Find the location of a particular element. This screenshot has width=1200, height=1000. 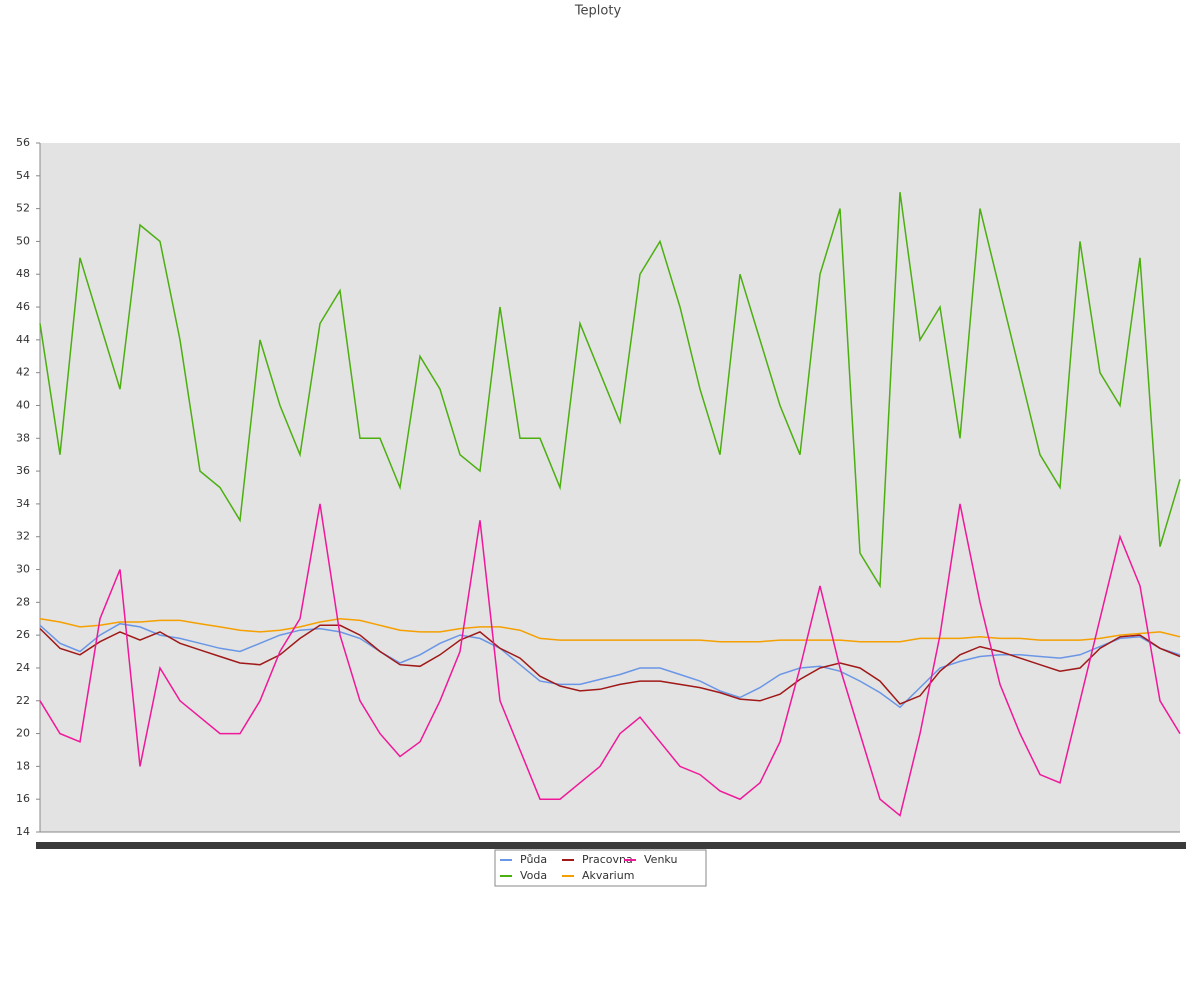

y-tick-label: 56 is located at coordinates (23, 142).